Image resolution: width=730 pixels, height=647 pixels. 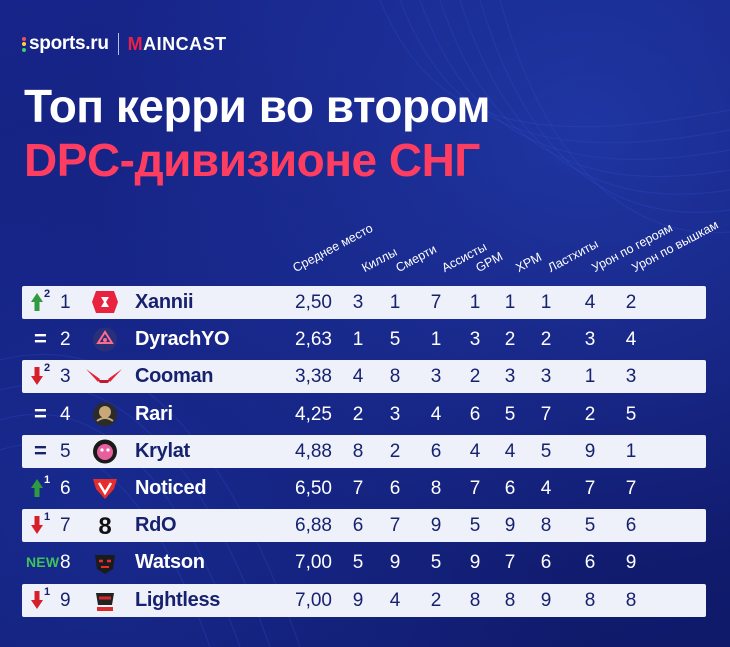 I want to click on player-name: Xannii, so click(x=164, y=302).